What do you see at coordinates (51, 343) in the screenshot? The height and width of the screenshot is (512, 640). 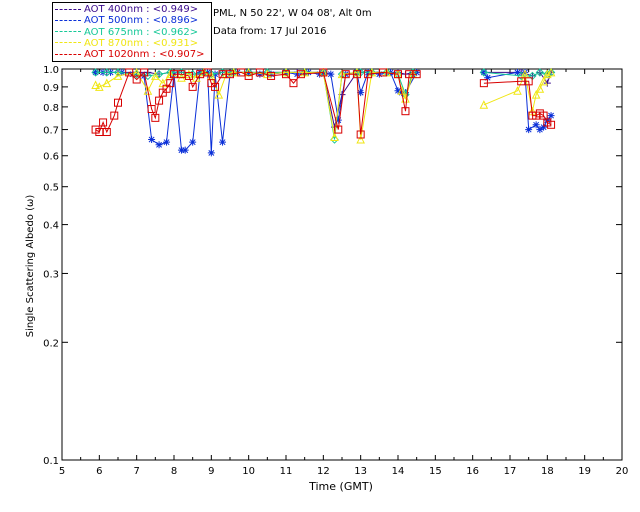 I see `y-tick-label: 0.2` at bounding box center [51, 343].